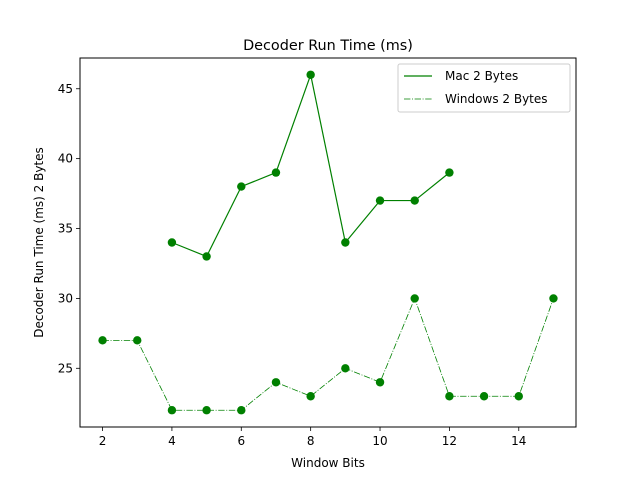  I want to click on y-tick-label: 40, so click(65, 159).